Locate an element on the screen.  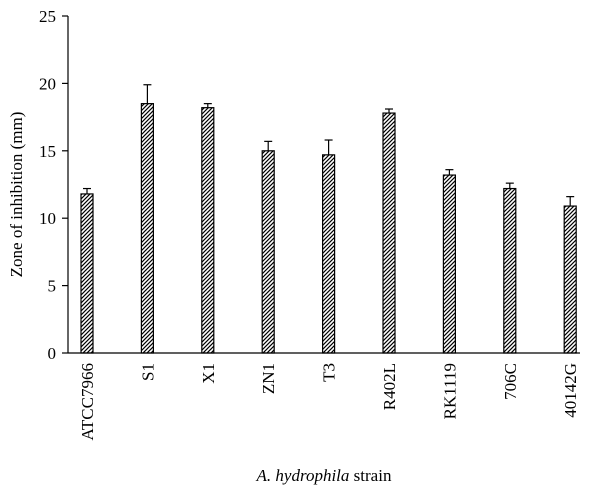
x-tick-label: RK1119 is located at coordinates (449, 391).